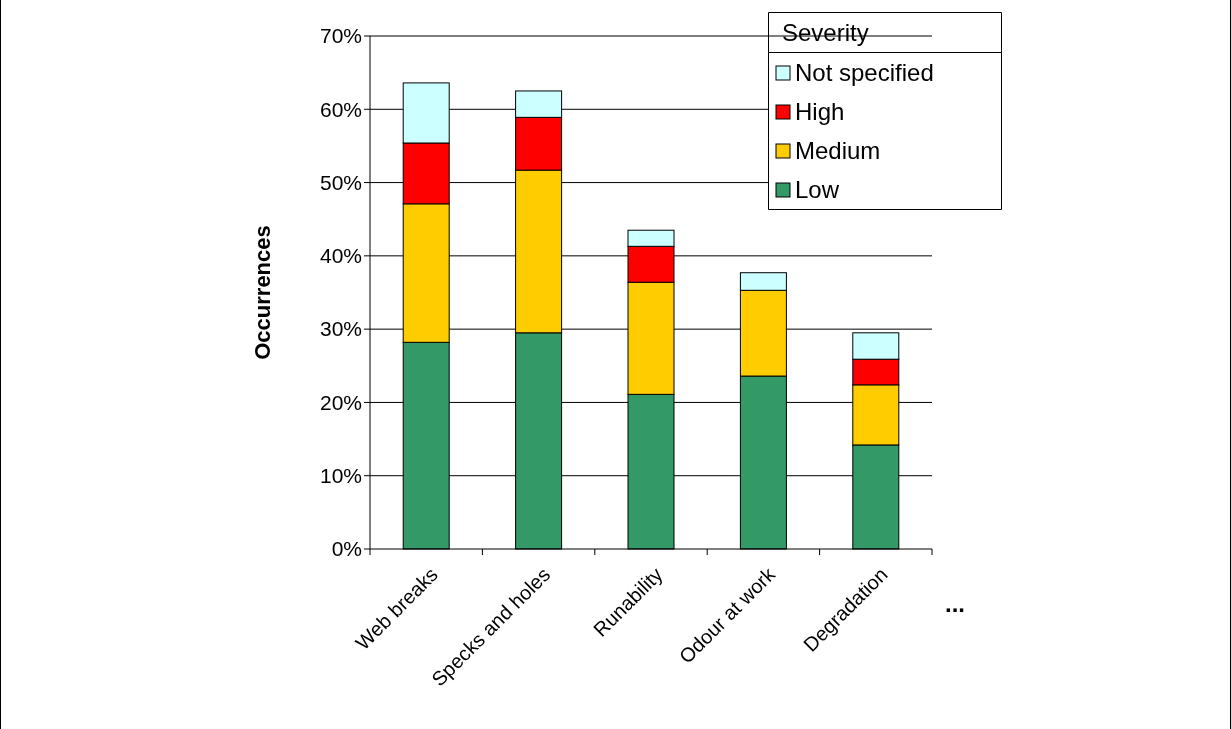  Describe the element at coordinates (262, 292) in the screenshot. I see `y-axis-title: Occurrences` at that location.